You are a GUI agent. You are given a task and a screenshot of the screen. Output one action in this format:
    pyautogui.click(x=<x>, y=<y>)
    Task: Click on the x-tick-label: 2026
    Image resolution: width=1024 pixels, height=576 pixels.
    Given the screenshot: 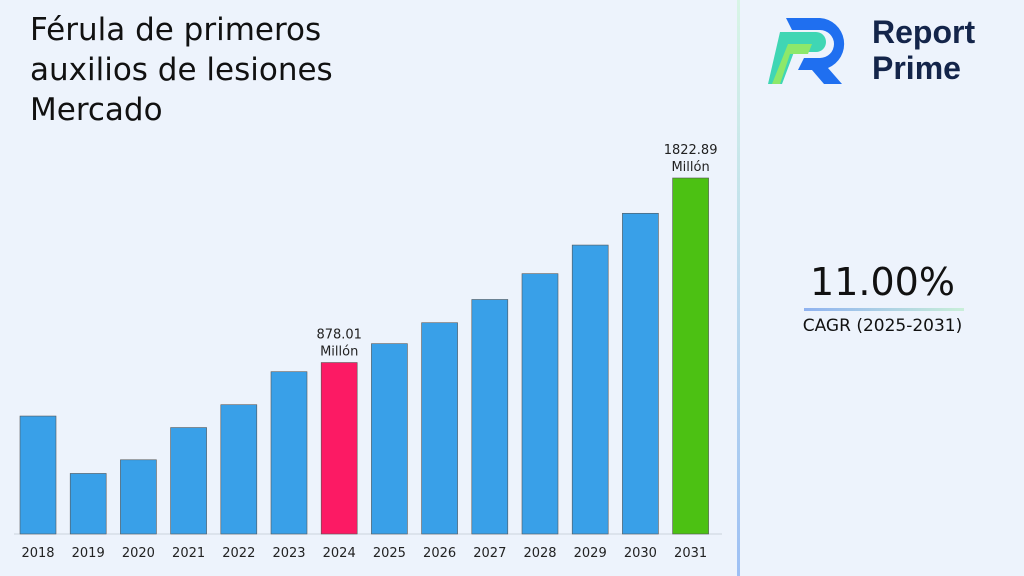 What is the action you would take?
    pyautogui.click(x=439, y=553)
    